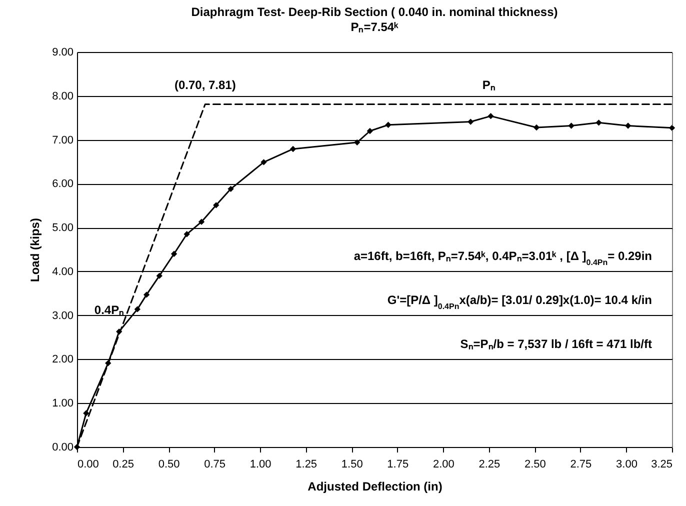 The height and width of the screenshot is (506, 686). I want to click on x-tick-label: 0.00, so click(88, 464).